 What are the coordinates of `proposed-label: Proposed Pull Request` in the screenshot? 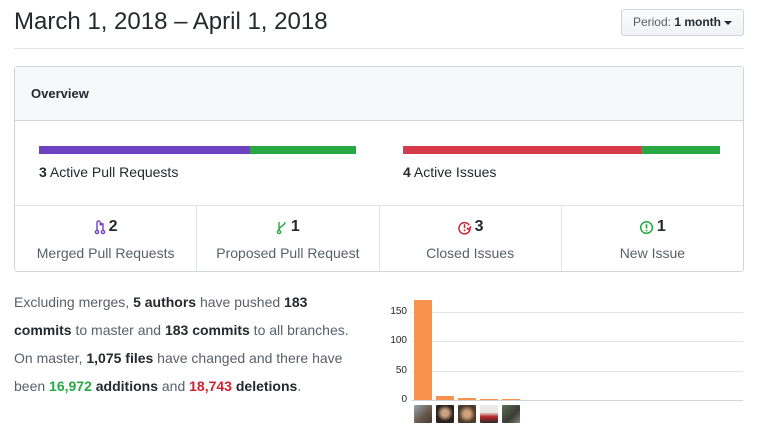 It's located at (288, 253).